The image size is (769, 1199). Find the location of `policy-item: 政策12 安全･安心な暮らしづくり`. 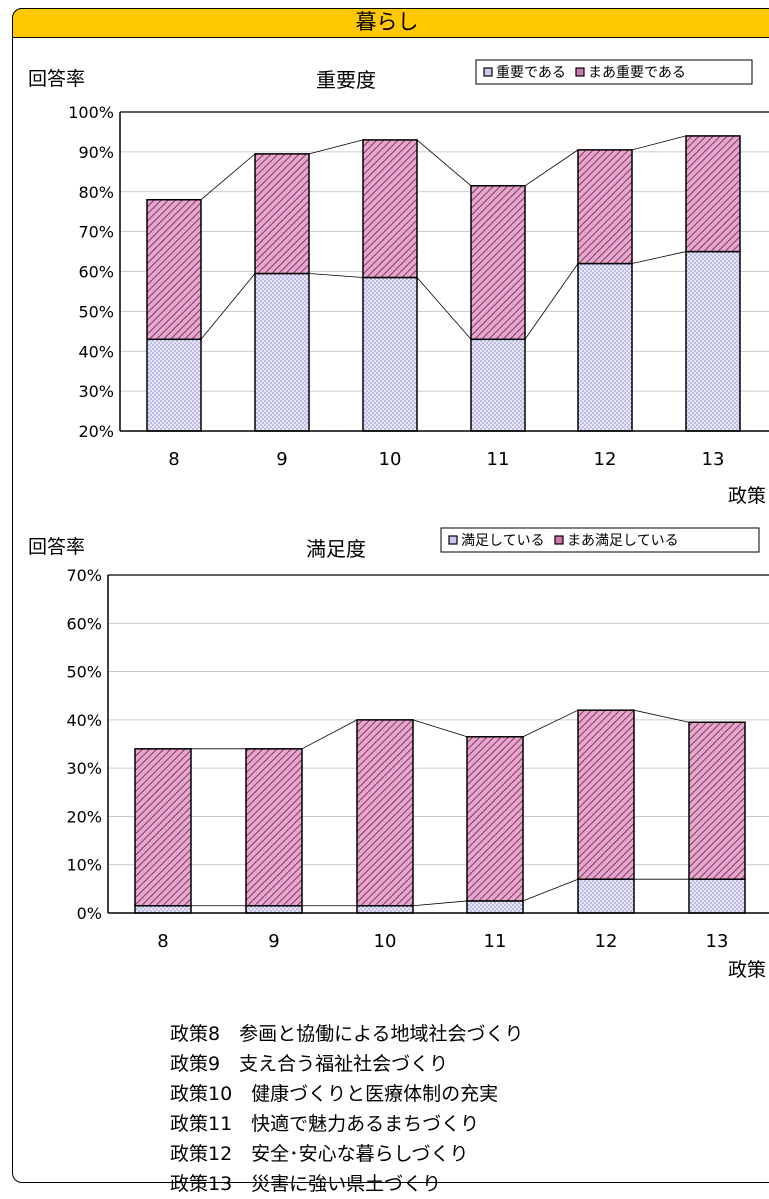

policy-item: 政策12 安全･安心な暮らしづくり is located at coordinates (319, 1154).